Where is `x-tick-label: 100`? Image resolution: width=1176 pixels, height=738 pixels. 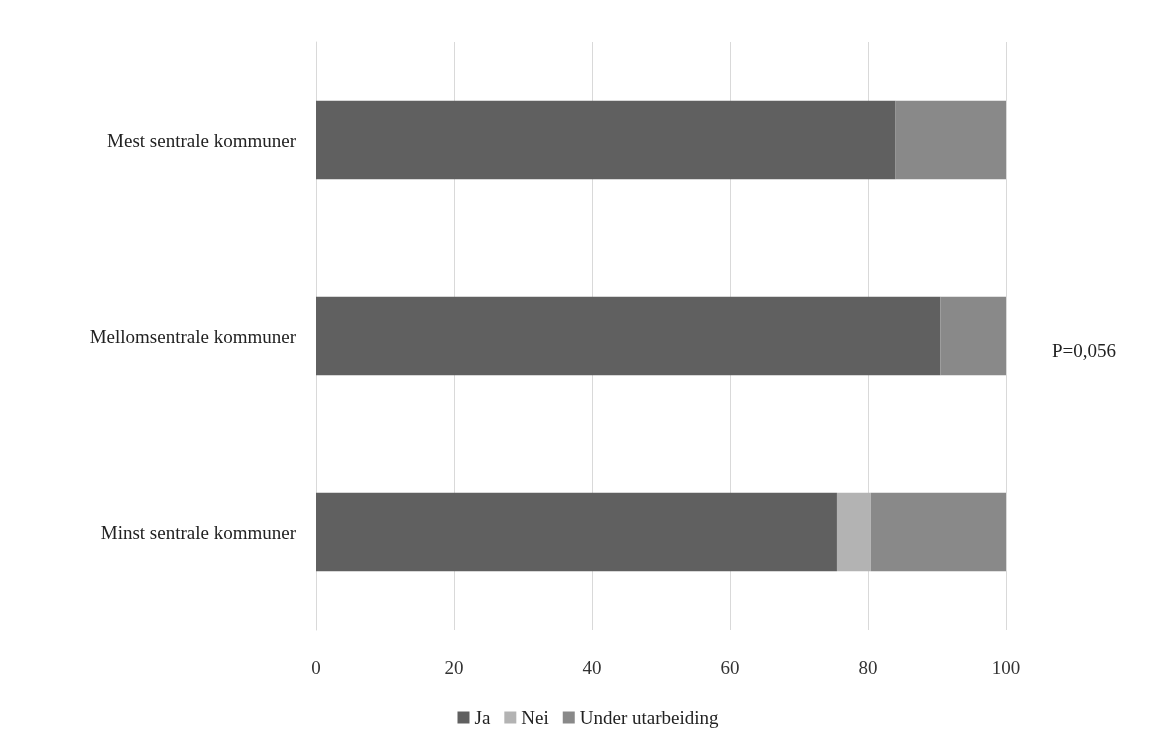
x-tick-label: 100 is located at coordinates (1006, 667).